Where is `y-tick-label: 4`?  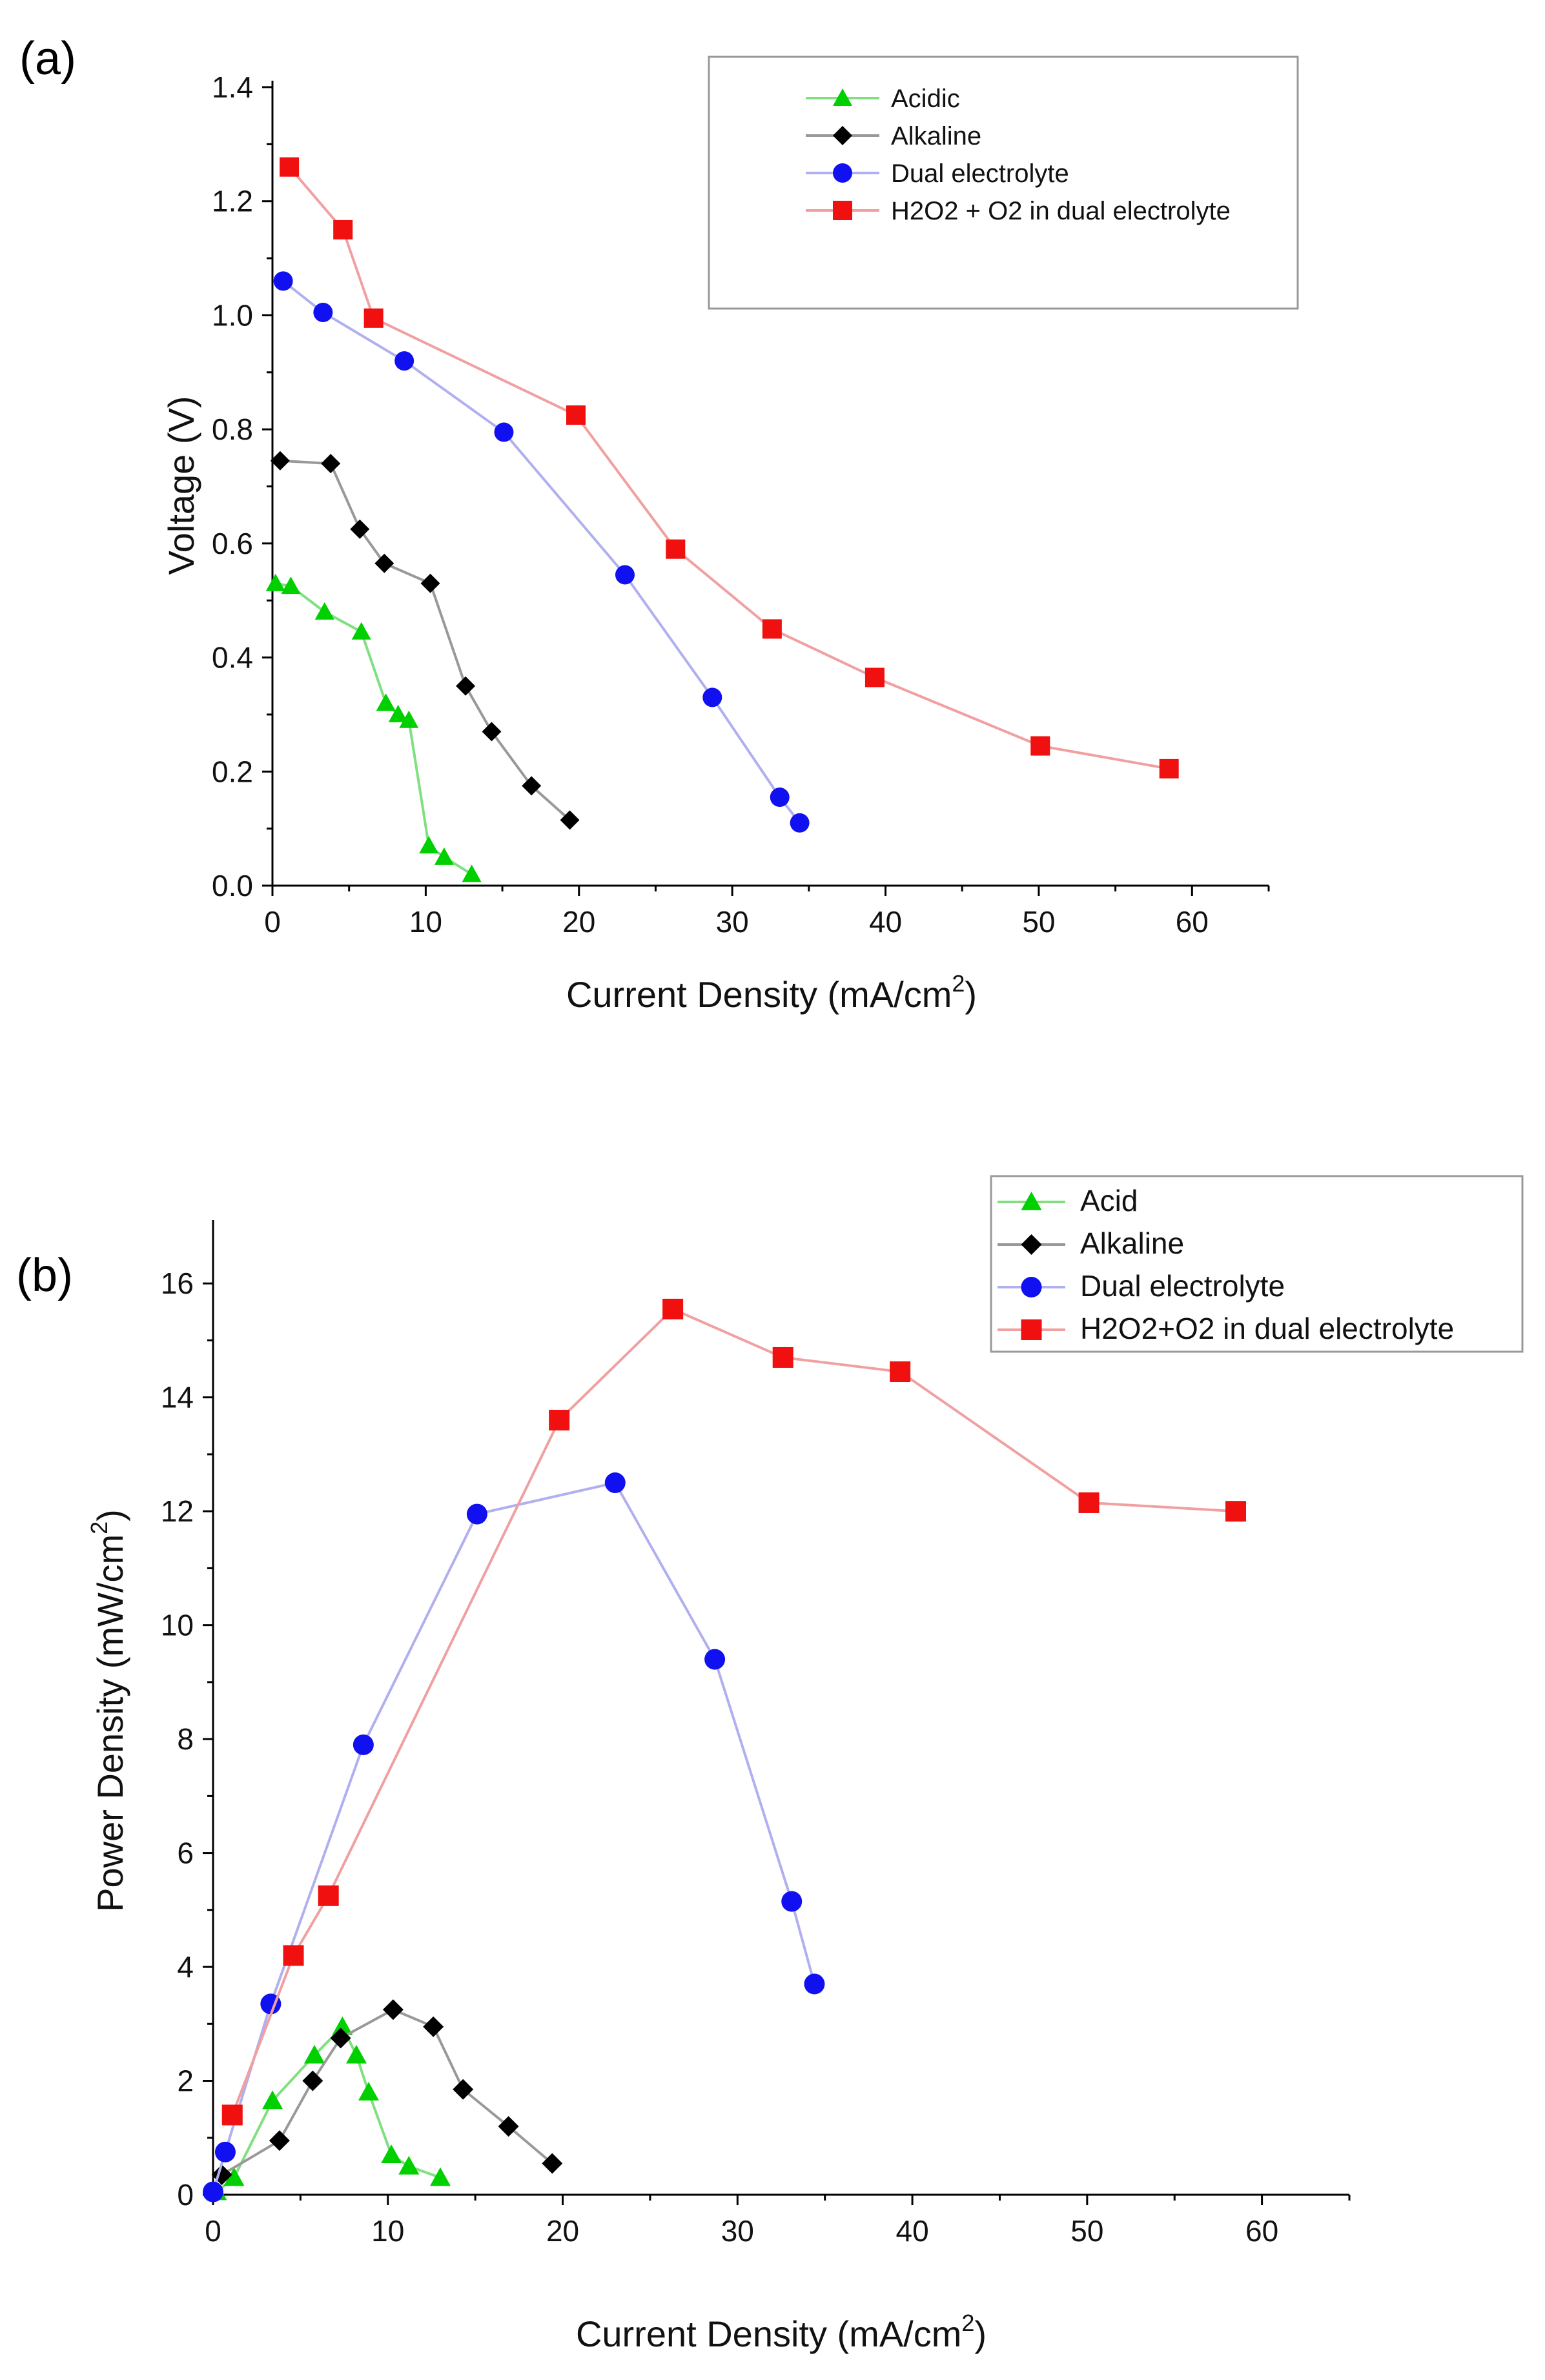 y-tick-label: 4 is located at coordinates (185, 1967).